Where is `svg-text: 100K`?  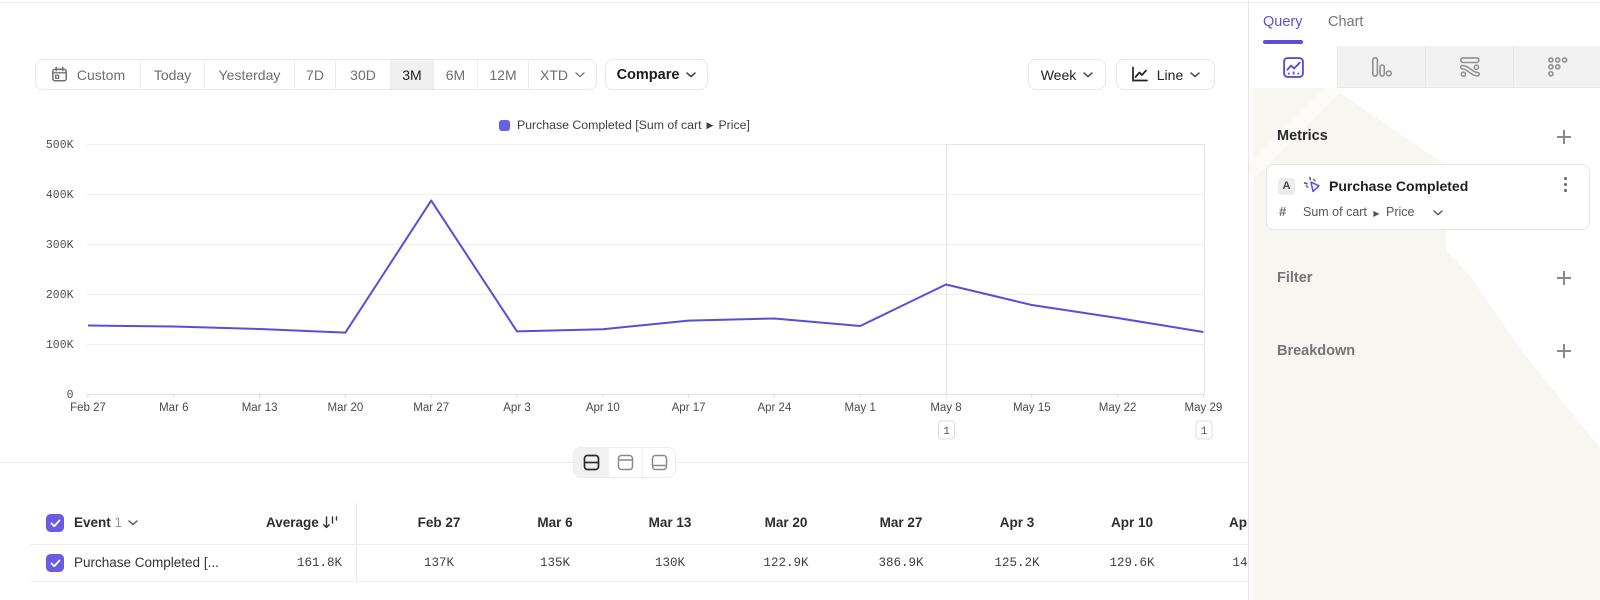 svg-text: 100K is located at coordinates (60, 345).